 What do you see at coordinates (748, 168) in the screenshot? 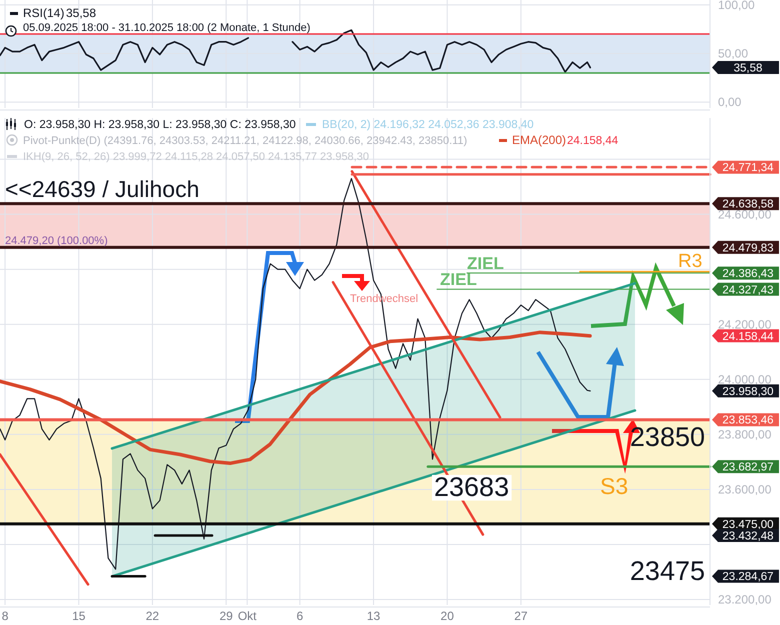
I see `text: 24.771,34` at bounding box center [748, 168].